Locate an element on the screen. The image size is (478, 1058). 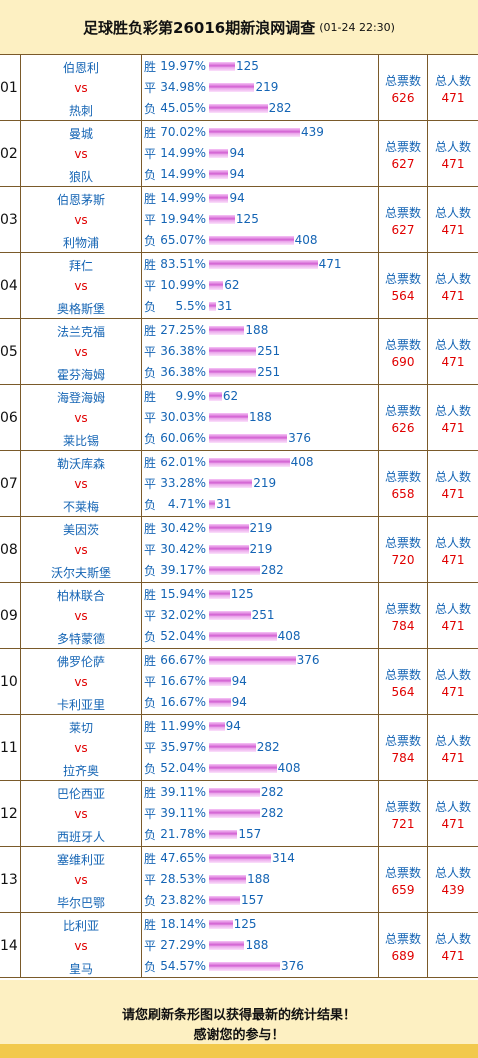
total-votes-cell: 总票数 564 is located at coordinates (402, 285).